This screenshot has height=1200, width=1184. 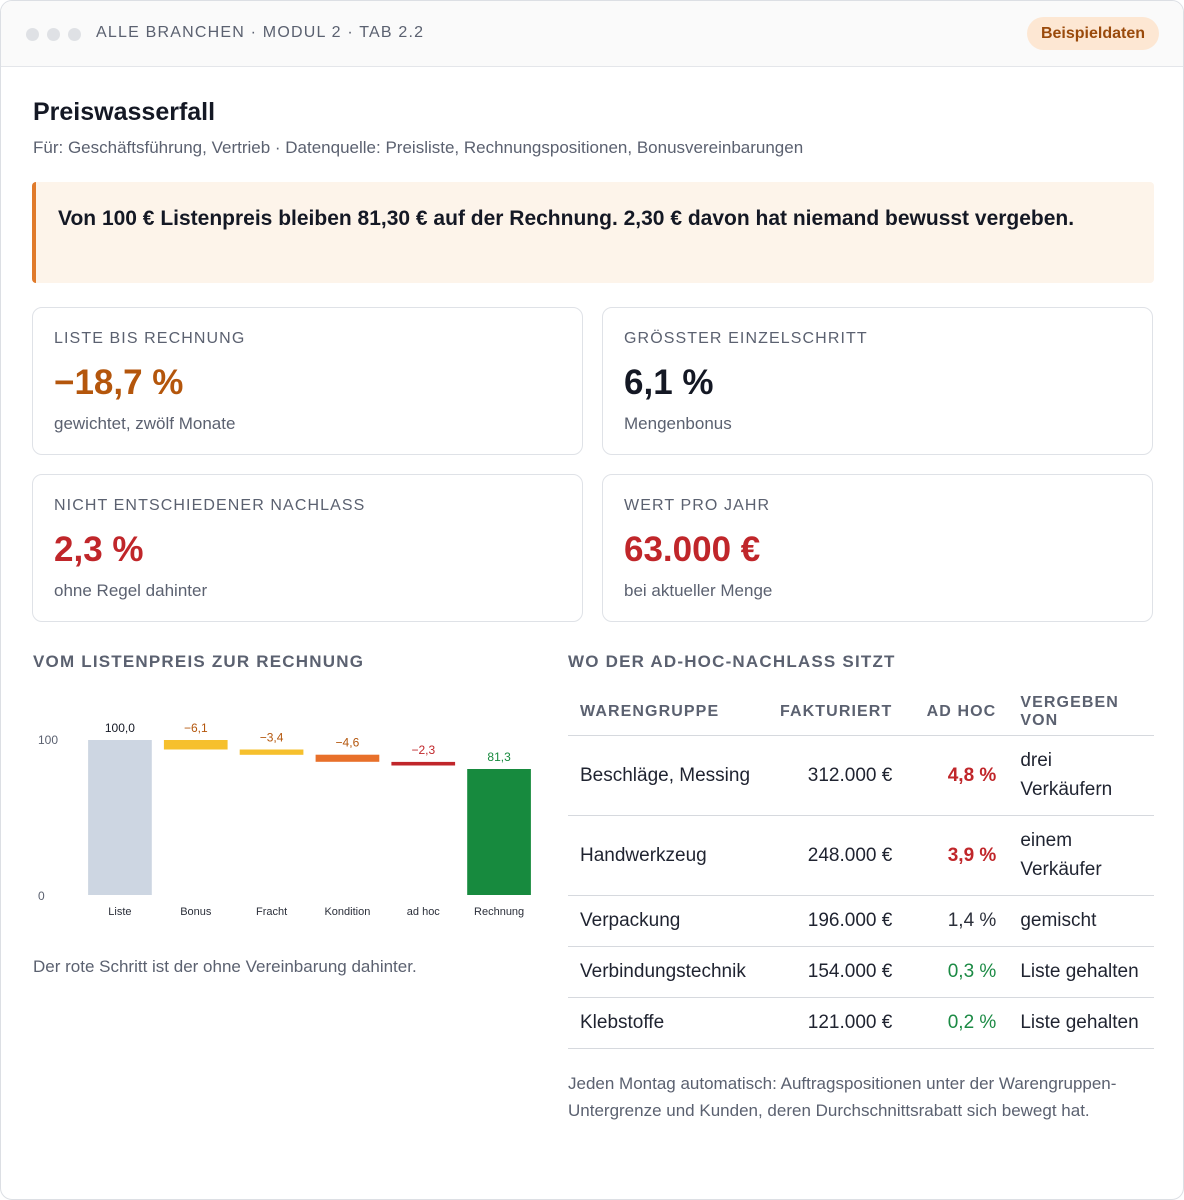 I want to click on window-zoom-dot, so click(x=74, y=34).